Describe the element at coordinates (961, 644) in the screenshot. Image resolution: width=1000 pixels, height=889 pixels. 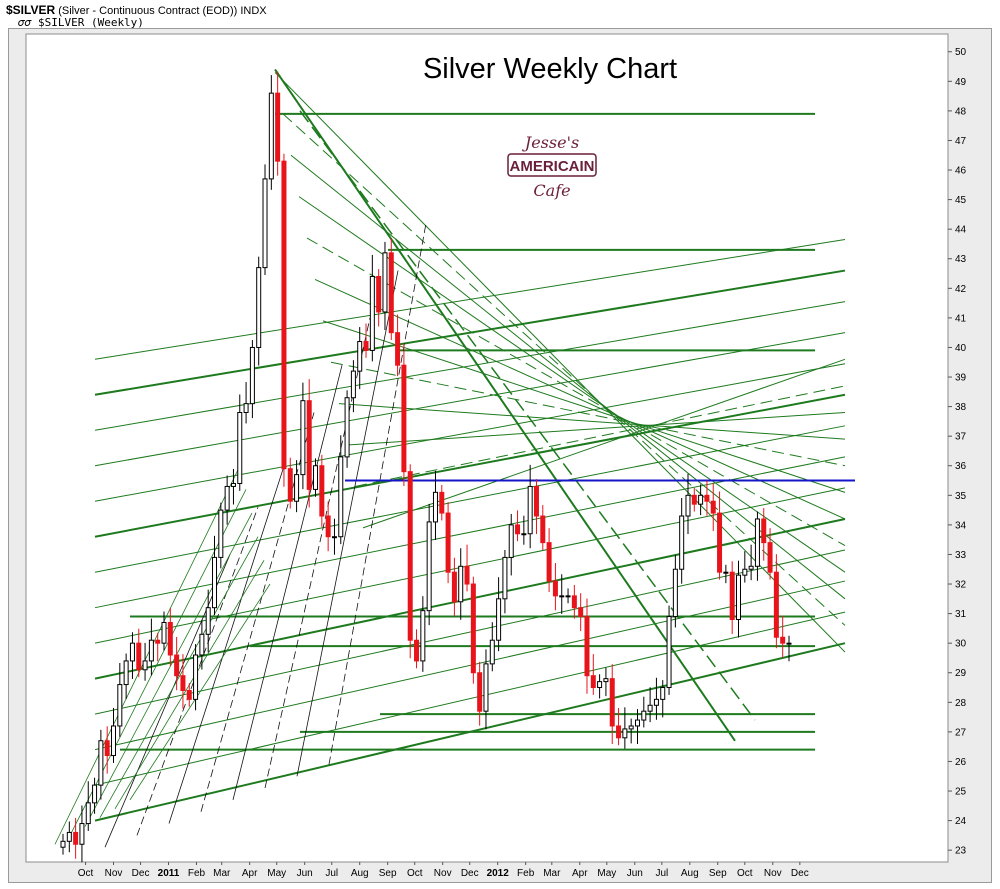
I see `y-tick-label: 30` at that location.